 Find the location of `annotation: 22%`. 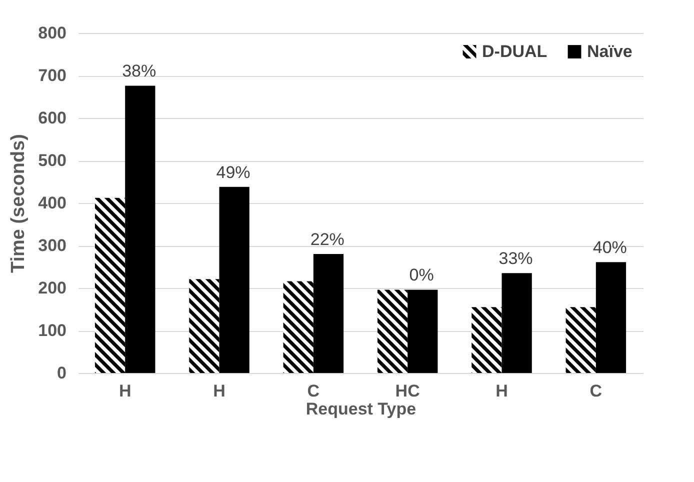

annotation: 22% is located at coordinates (327, 239).